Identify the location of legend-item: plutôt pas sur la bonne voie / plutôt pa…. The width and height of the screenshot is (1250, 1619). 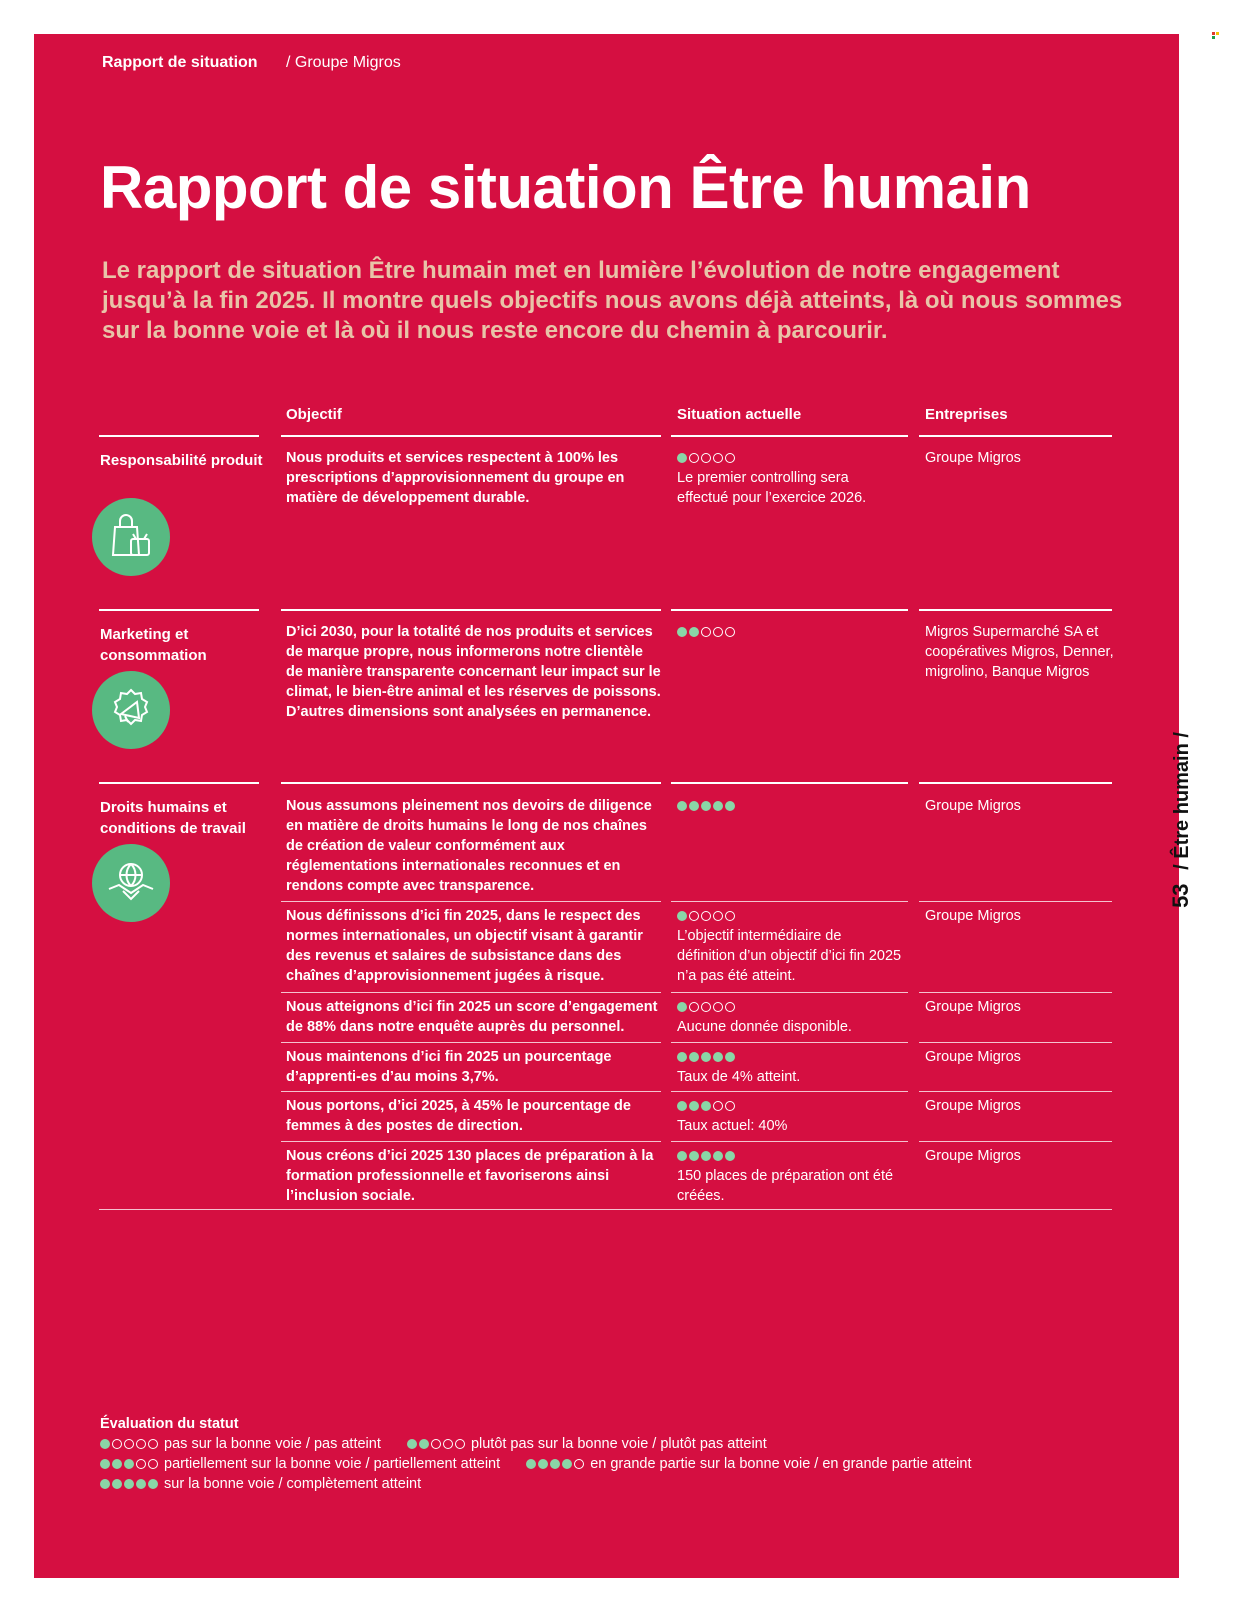
(586, 1444).